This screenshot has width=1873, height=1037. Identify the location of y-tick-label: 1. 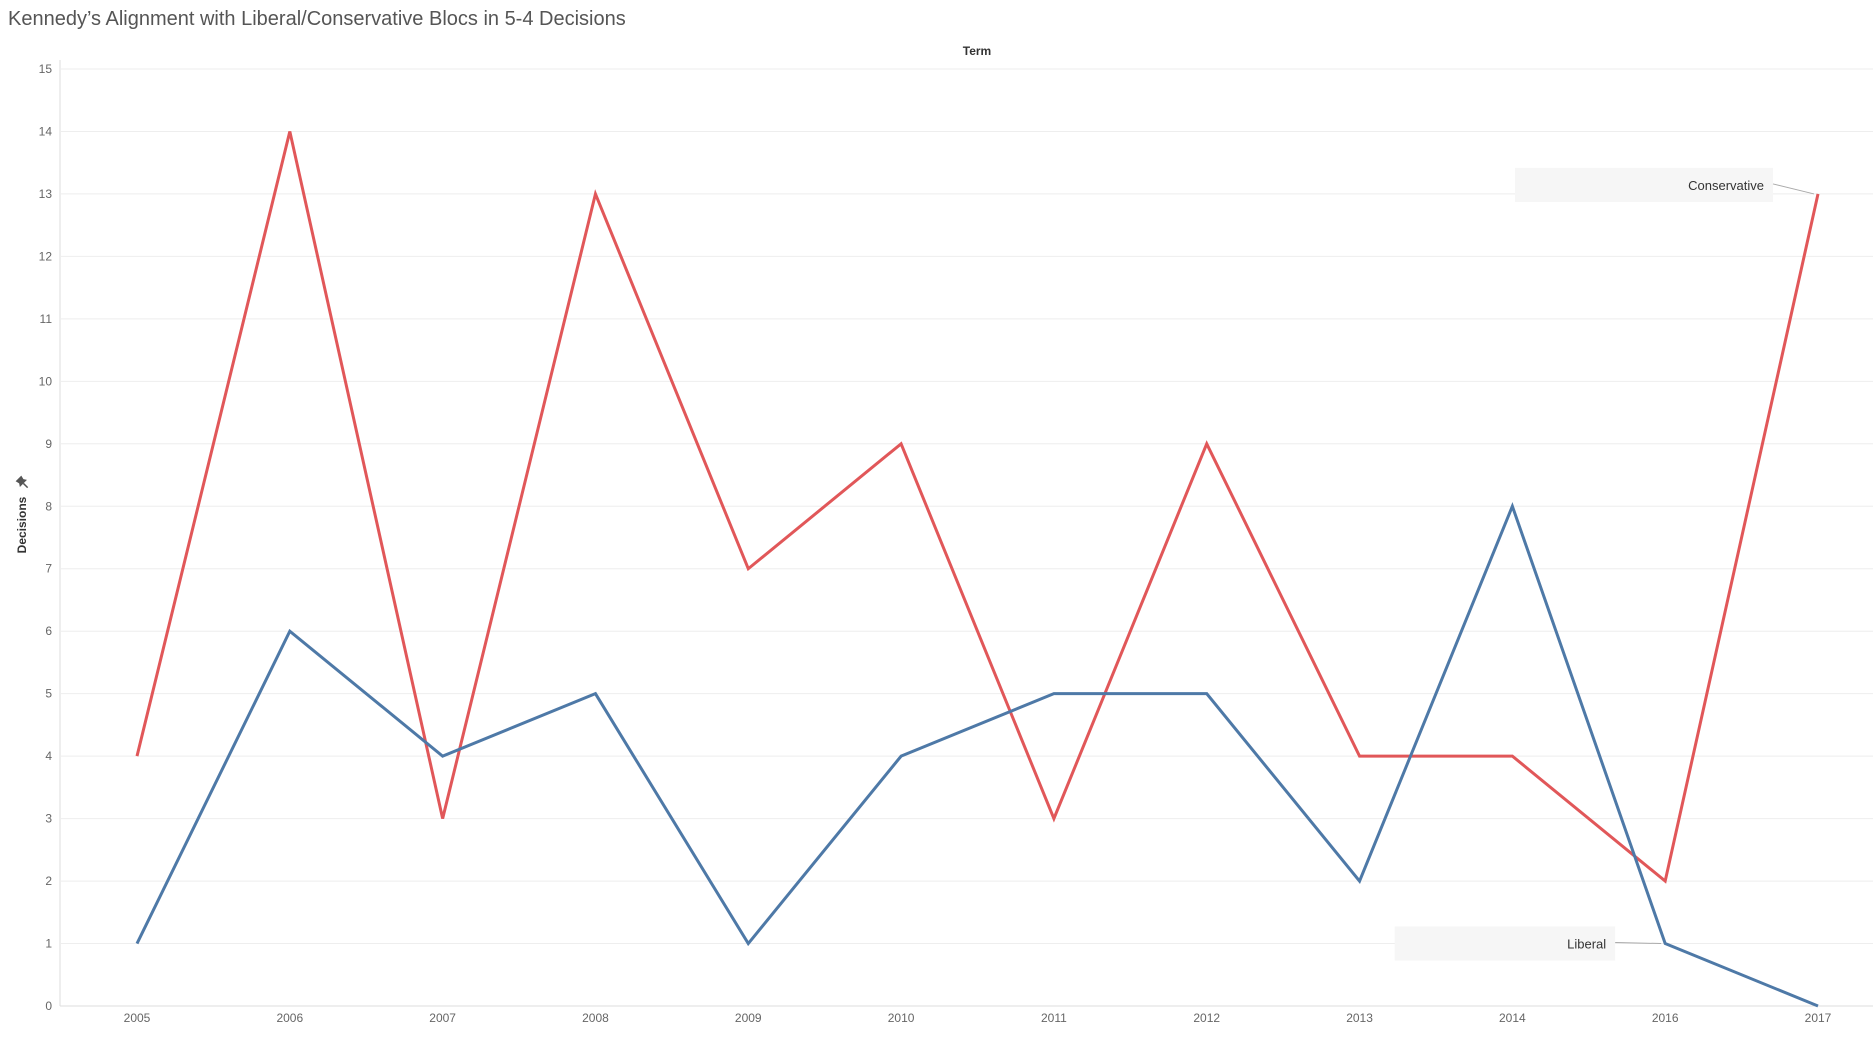
(48, 944).